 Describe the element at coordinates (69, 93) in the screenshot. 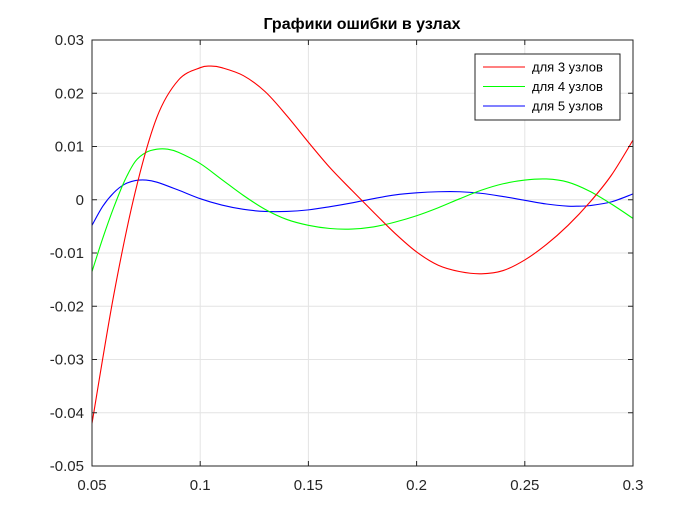

I see `y-tick-label: 0.02` at that location.